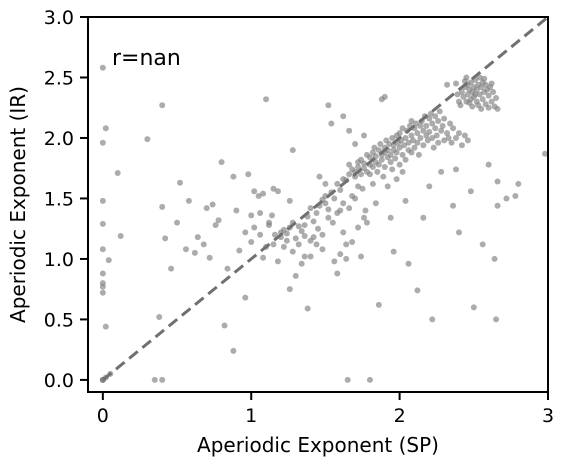 The image size is (565, 465). I want to click on x-axis-label: Aperiodic Exponent (SP), so click(318, 445).